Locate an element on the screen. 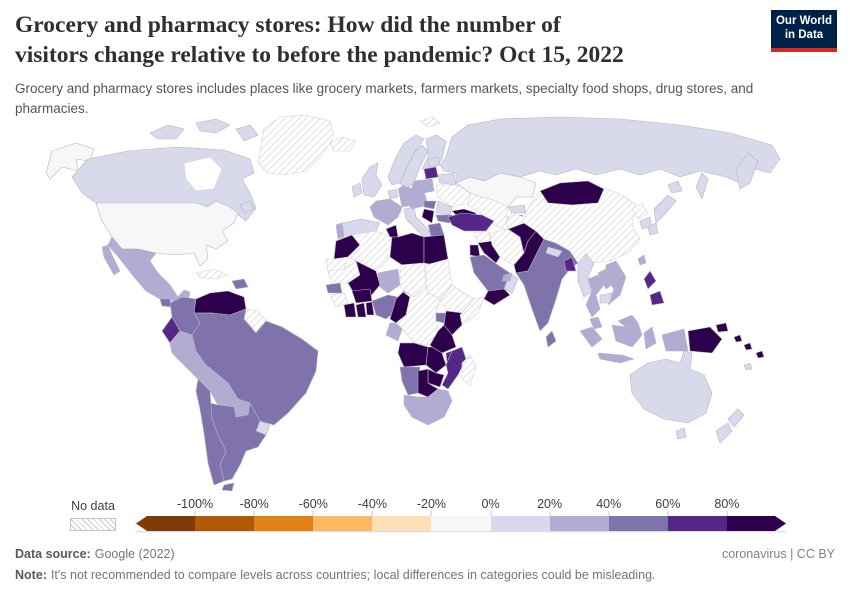  country-hispaniola is located at coordinates (240, 284).